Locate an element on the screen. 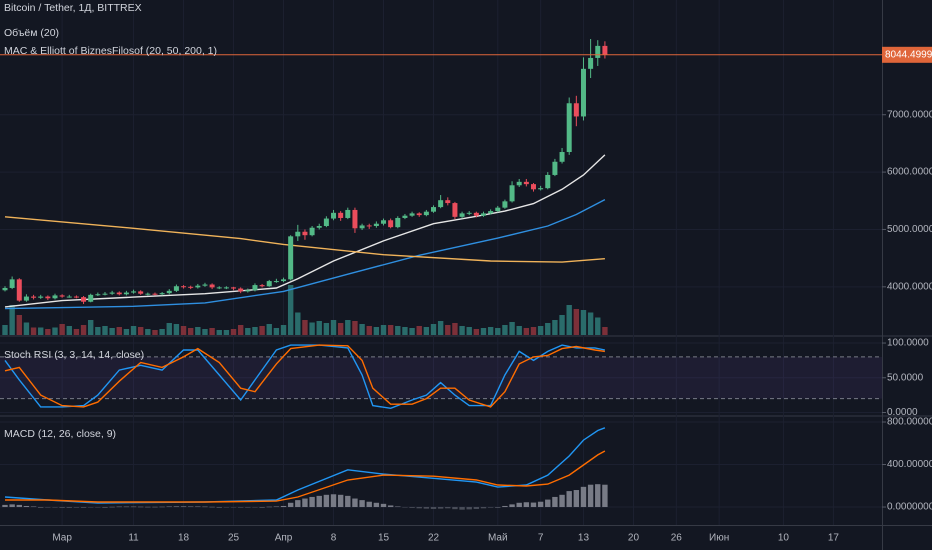  y-tick-label: 5000.0000000 is located at coordinates (909, 229).